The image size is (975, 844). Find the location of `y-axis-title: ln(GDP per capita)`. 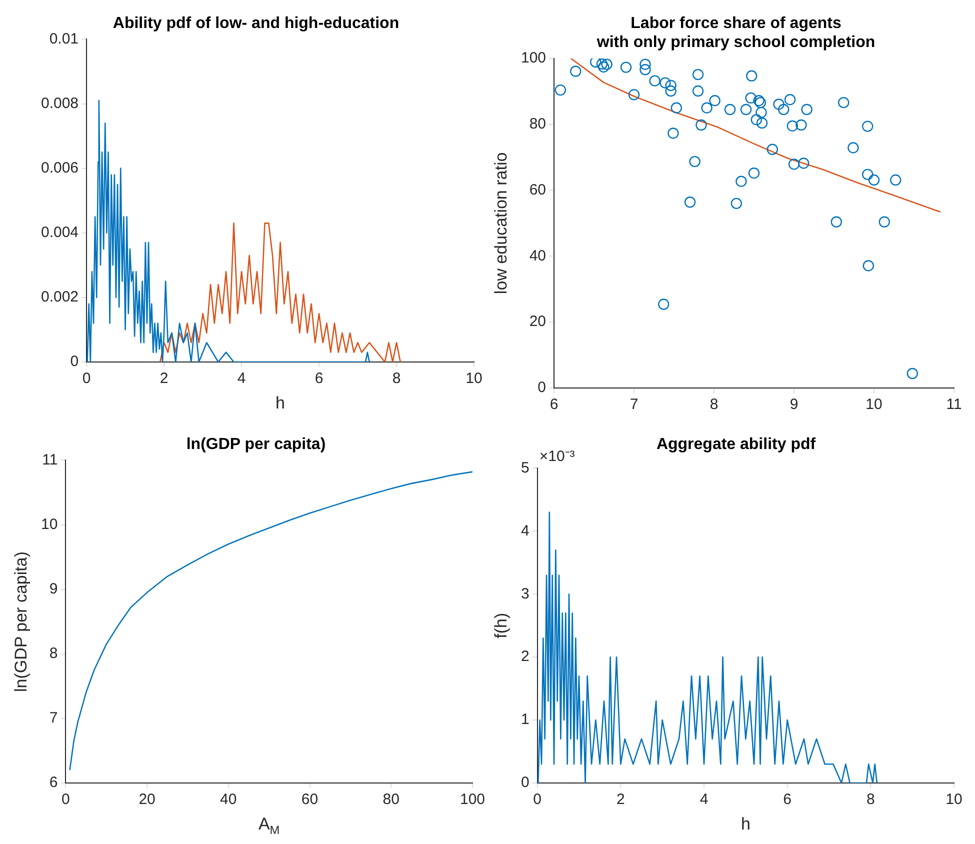

y-axis-title: ln(GDP per capita) is located at coordinates (21, 622).